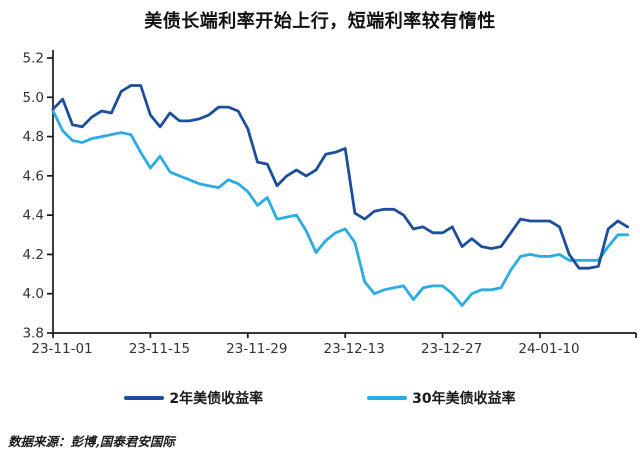  Describe the element at coordinates (451, 349) in the screenshot. I see `x-axis-tick-label: 23-12-27` at that location.